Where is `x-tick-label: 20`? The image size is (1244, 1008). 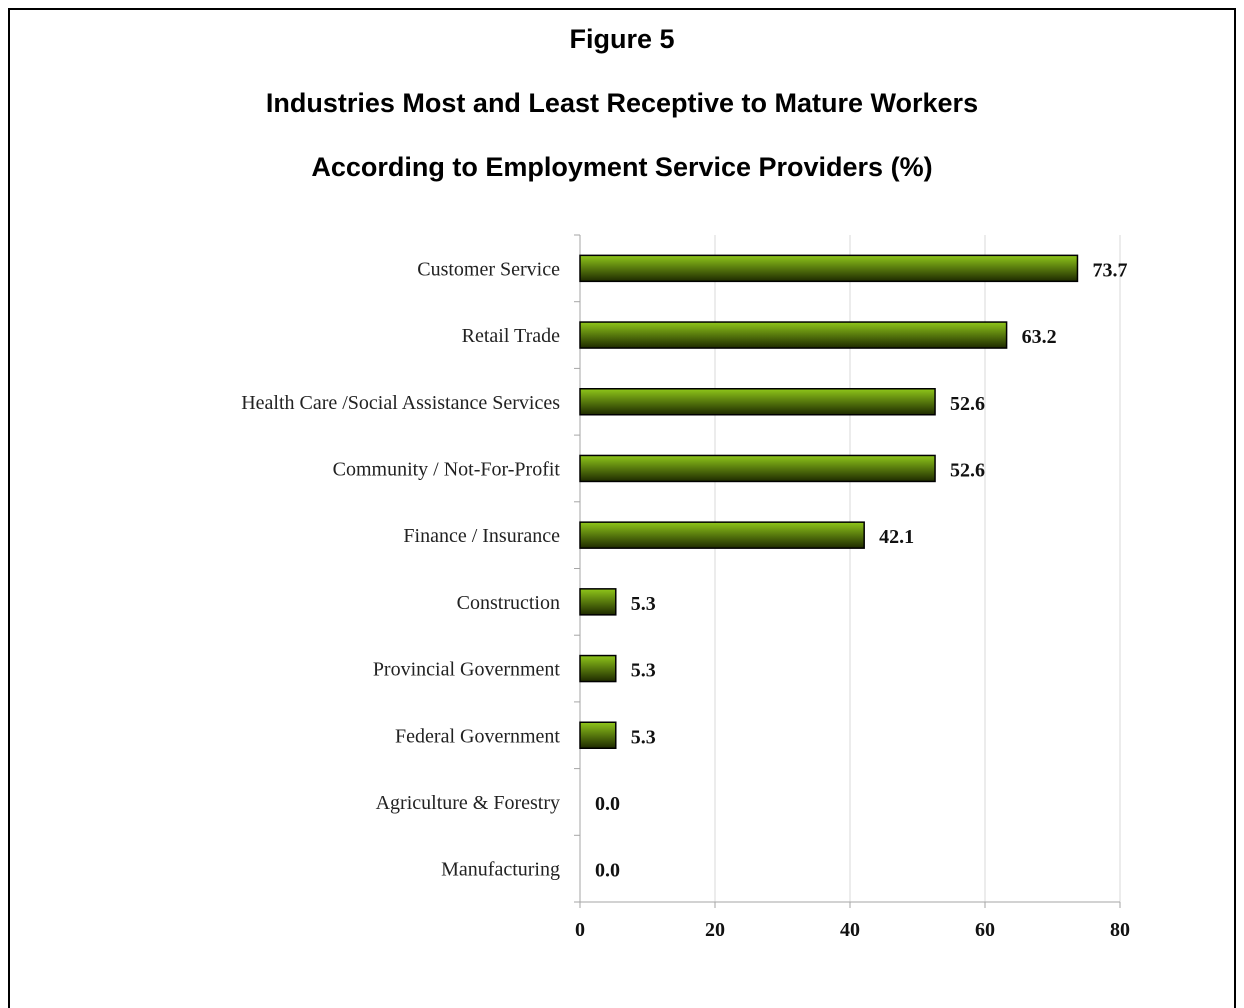 x-tick-label: 20 is located at coordinates (715, 930).